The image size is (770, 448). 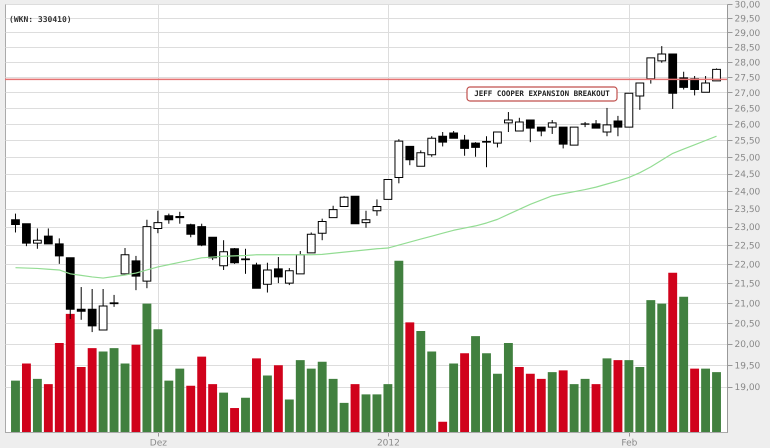 What do you see at coordinates (747, 265) in the screenshot?
I see `y-tick-label: 22,00` at bounding box center [747, 265].